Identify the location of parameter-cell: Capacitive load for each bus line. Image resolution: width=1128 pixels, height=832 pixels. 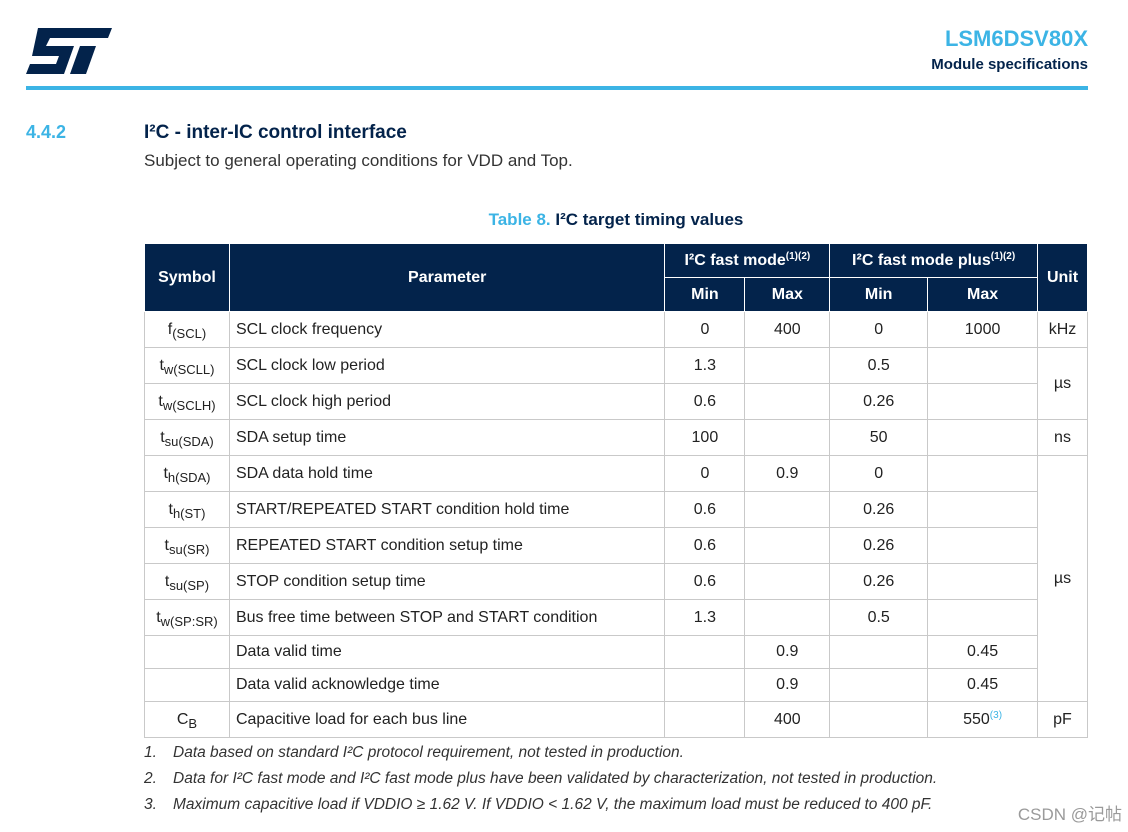
(447, 719).